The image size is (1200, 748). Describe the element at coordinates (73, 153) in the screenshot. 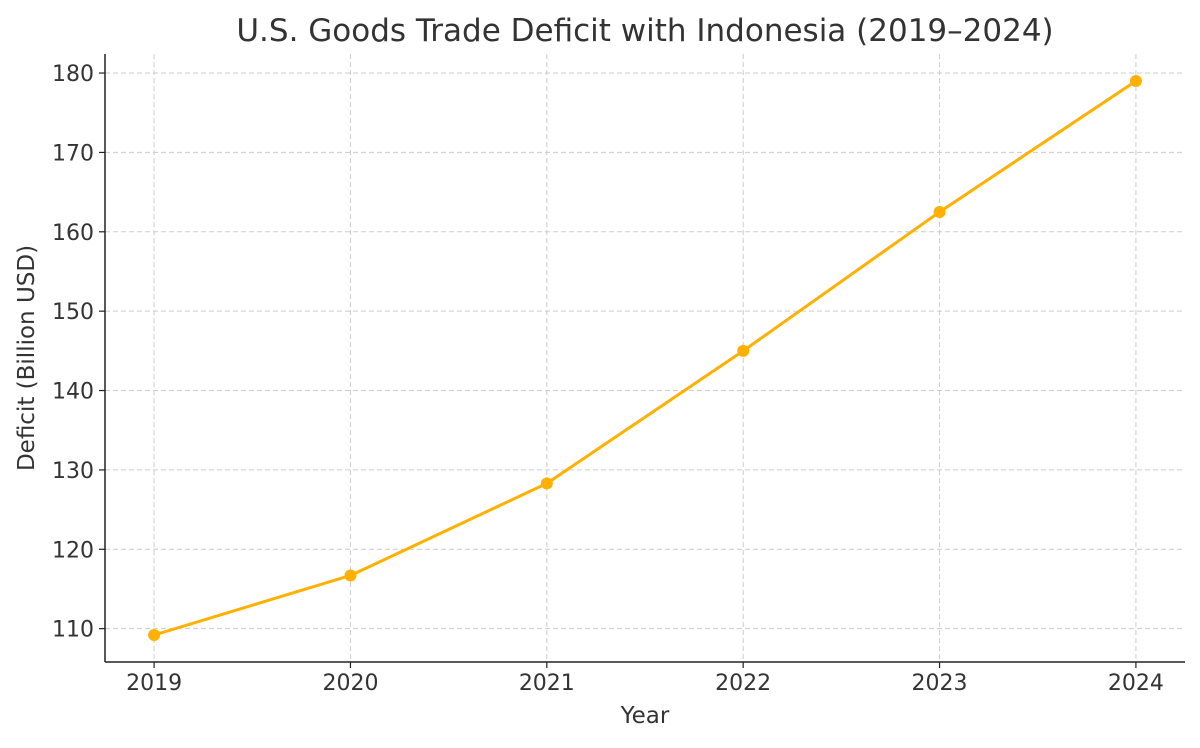

I see `y-tick-label: 170` at that location.